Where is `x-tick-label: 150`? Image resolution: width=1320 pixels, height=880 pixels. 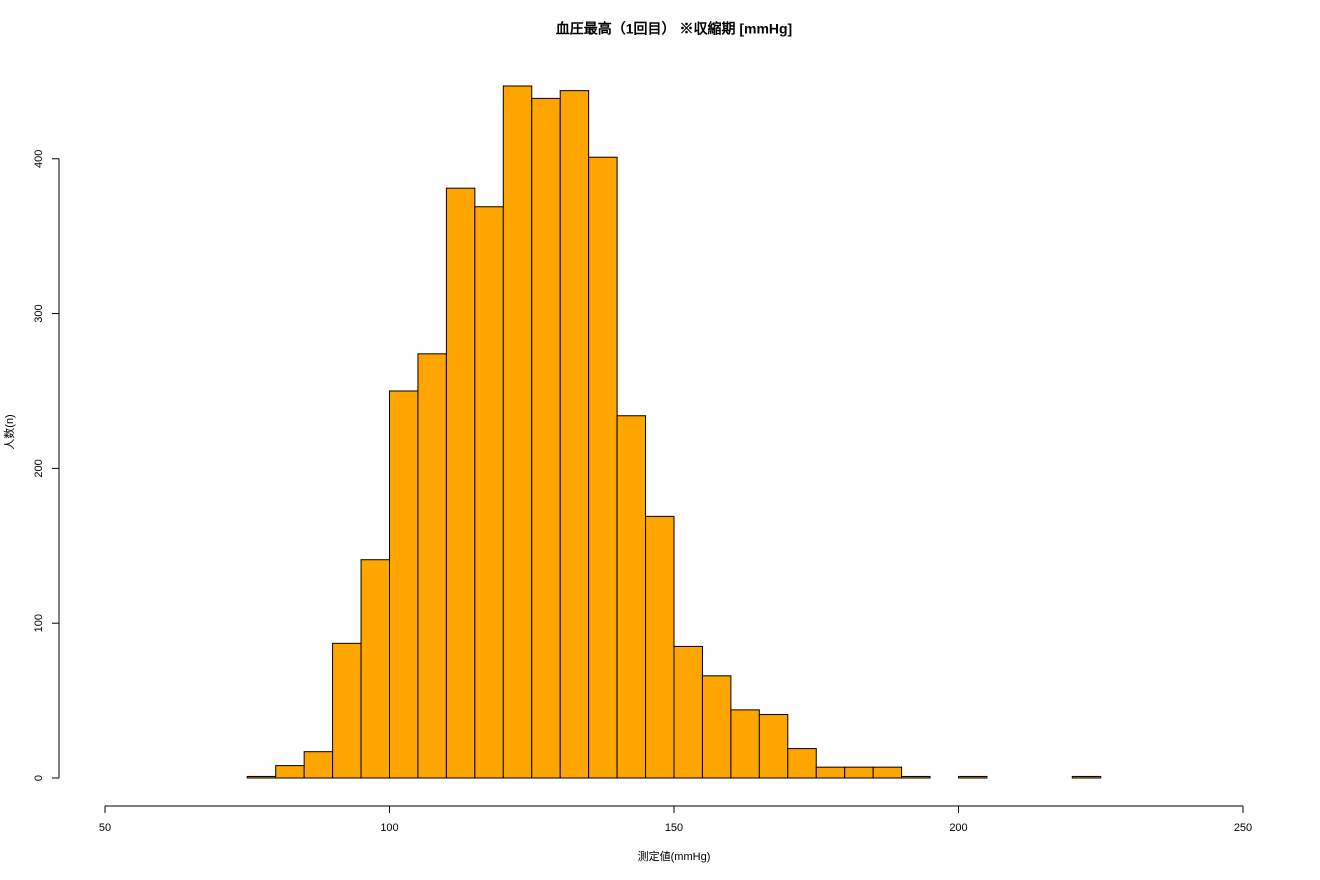
x-tick-label: 150 is located at coordinates (674, 828).